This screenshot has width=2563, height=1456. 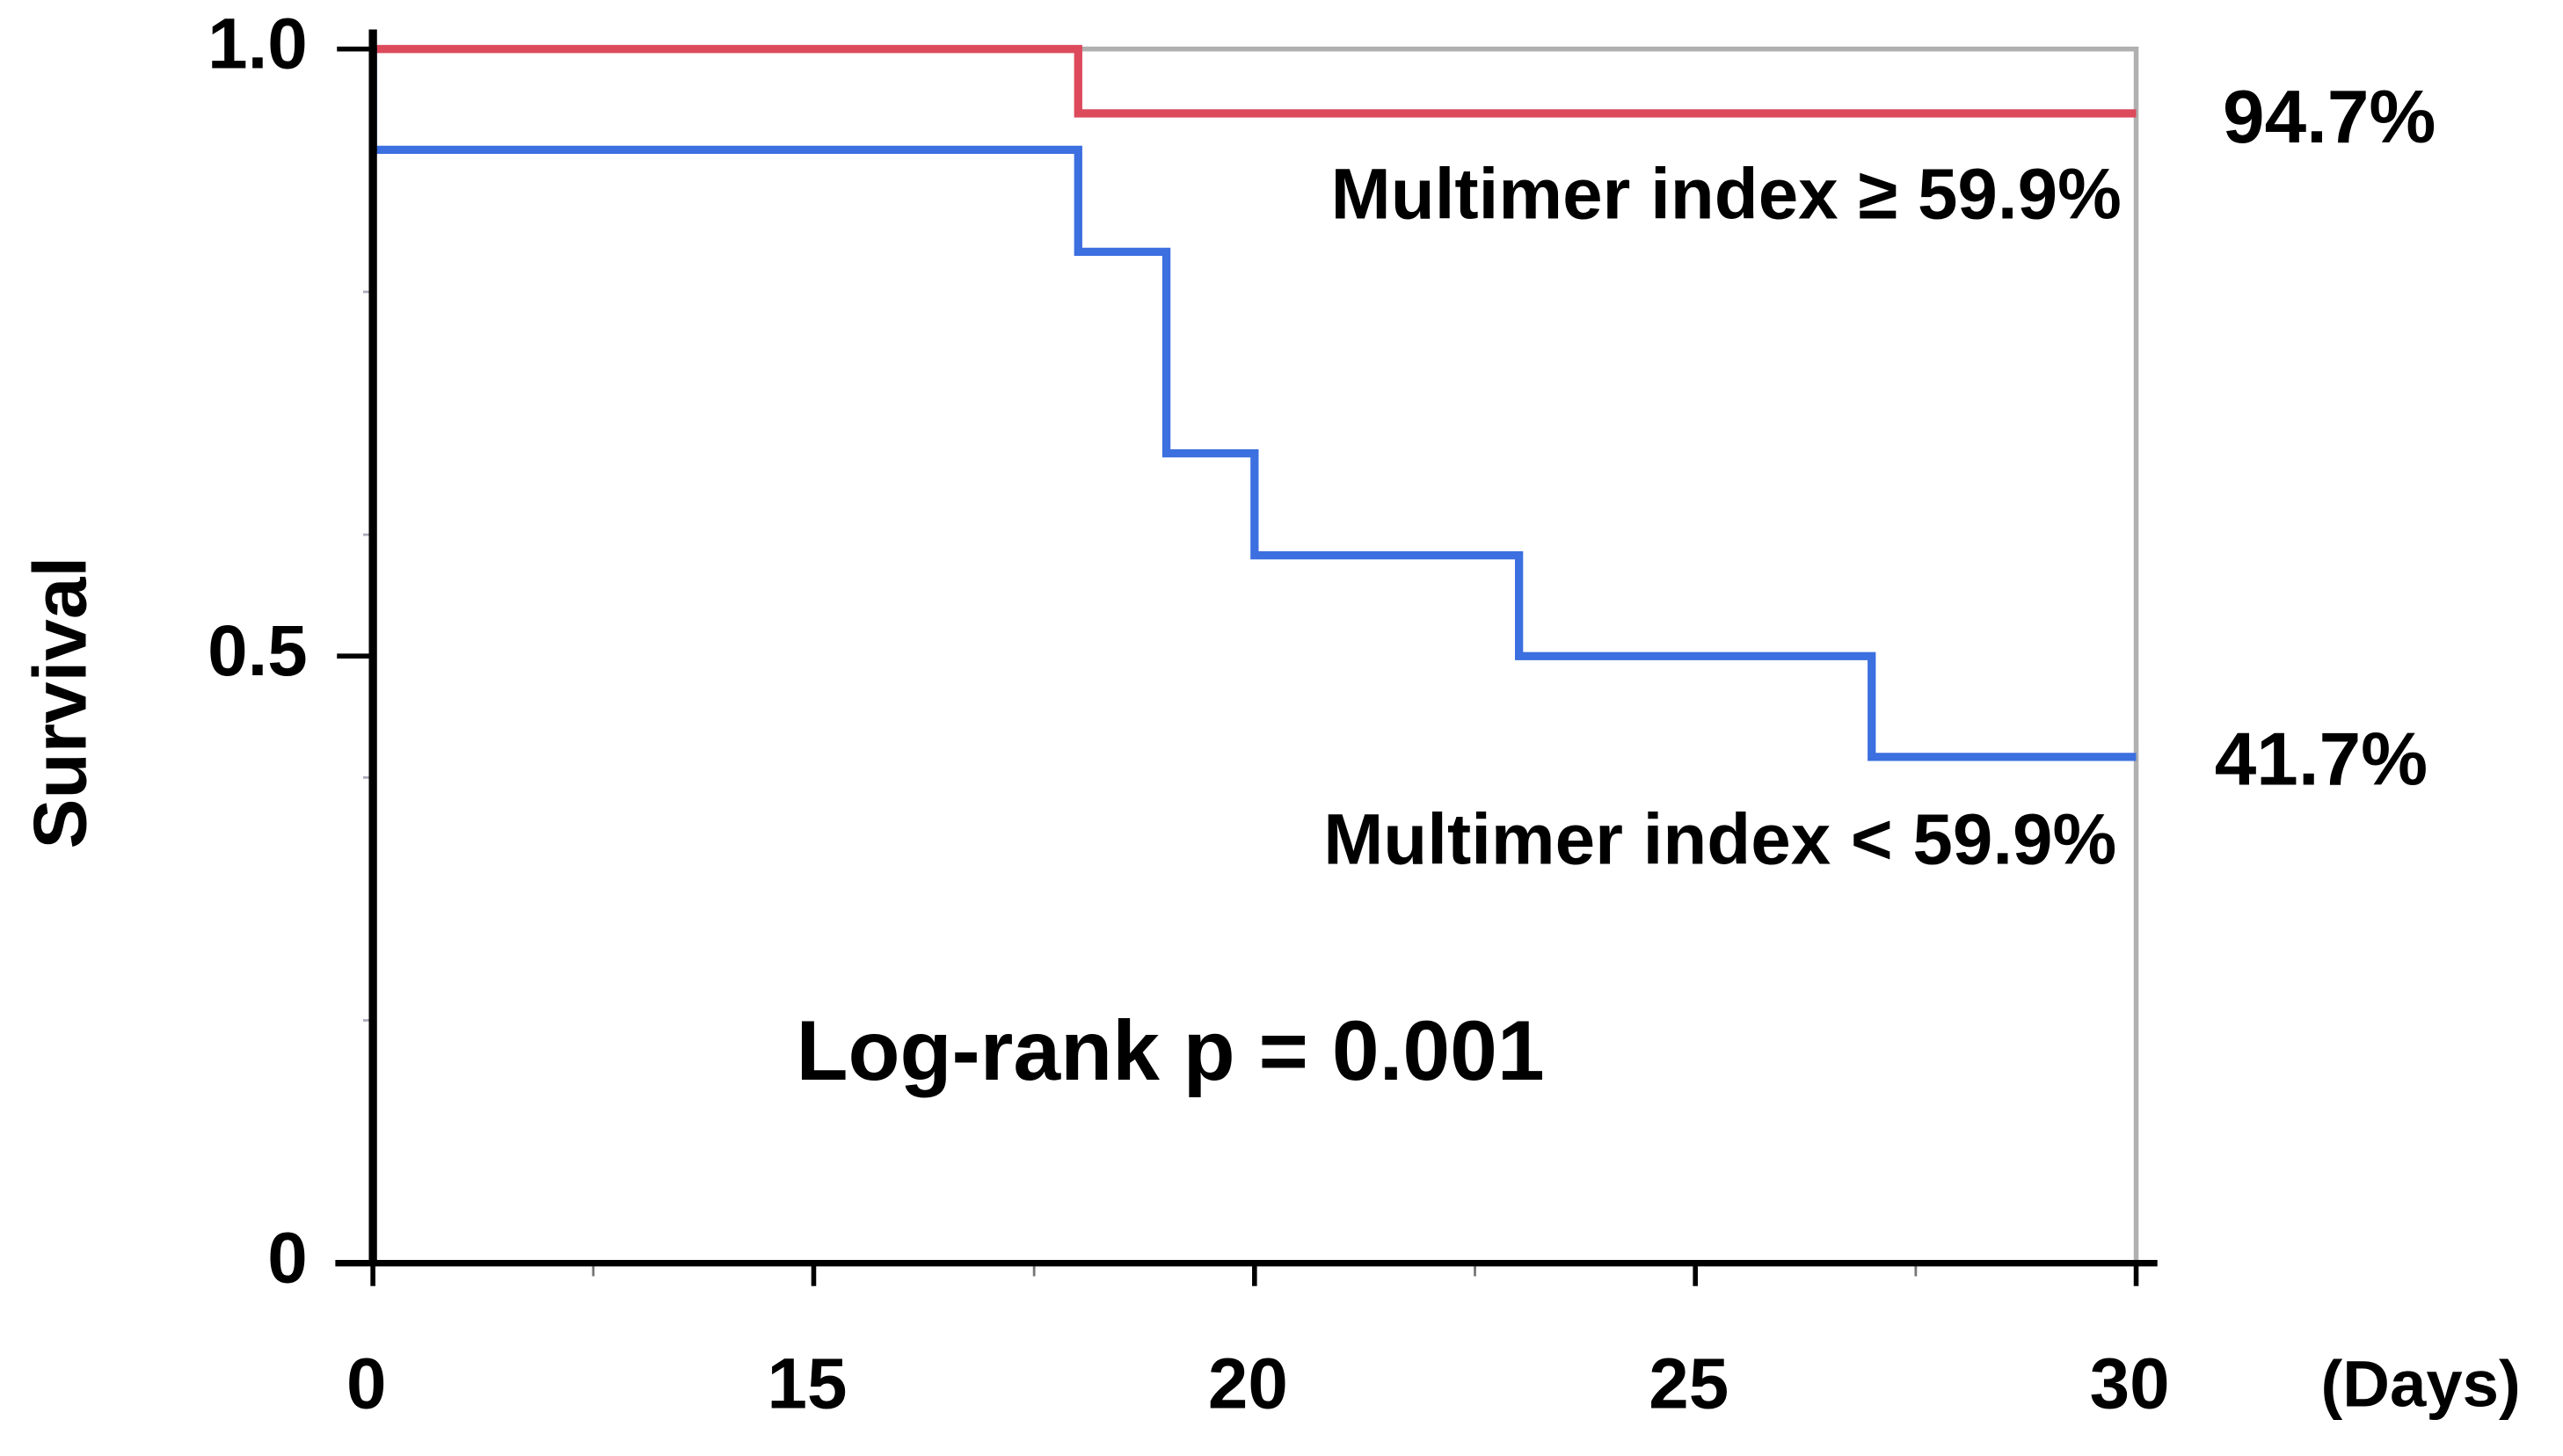 I want to click on end-label: 94.7%, so click(x=2329, y=118).